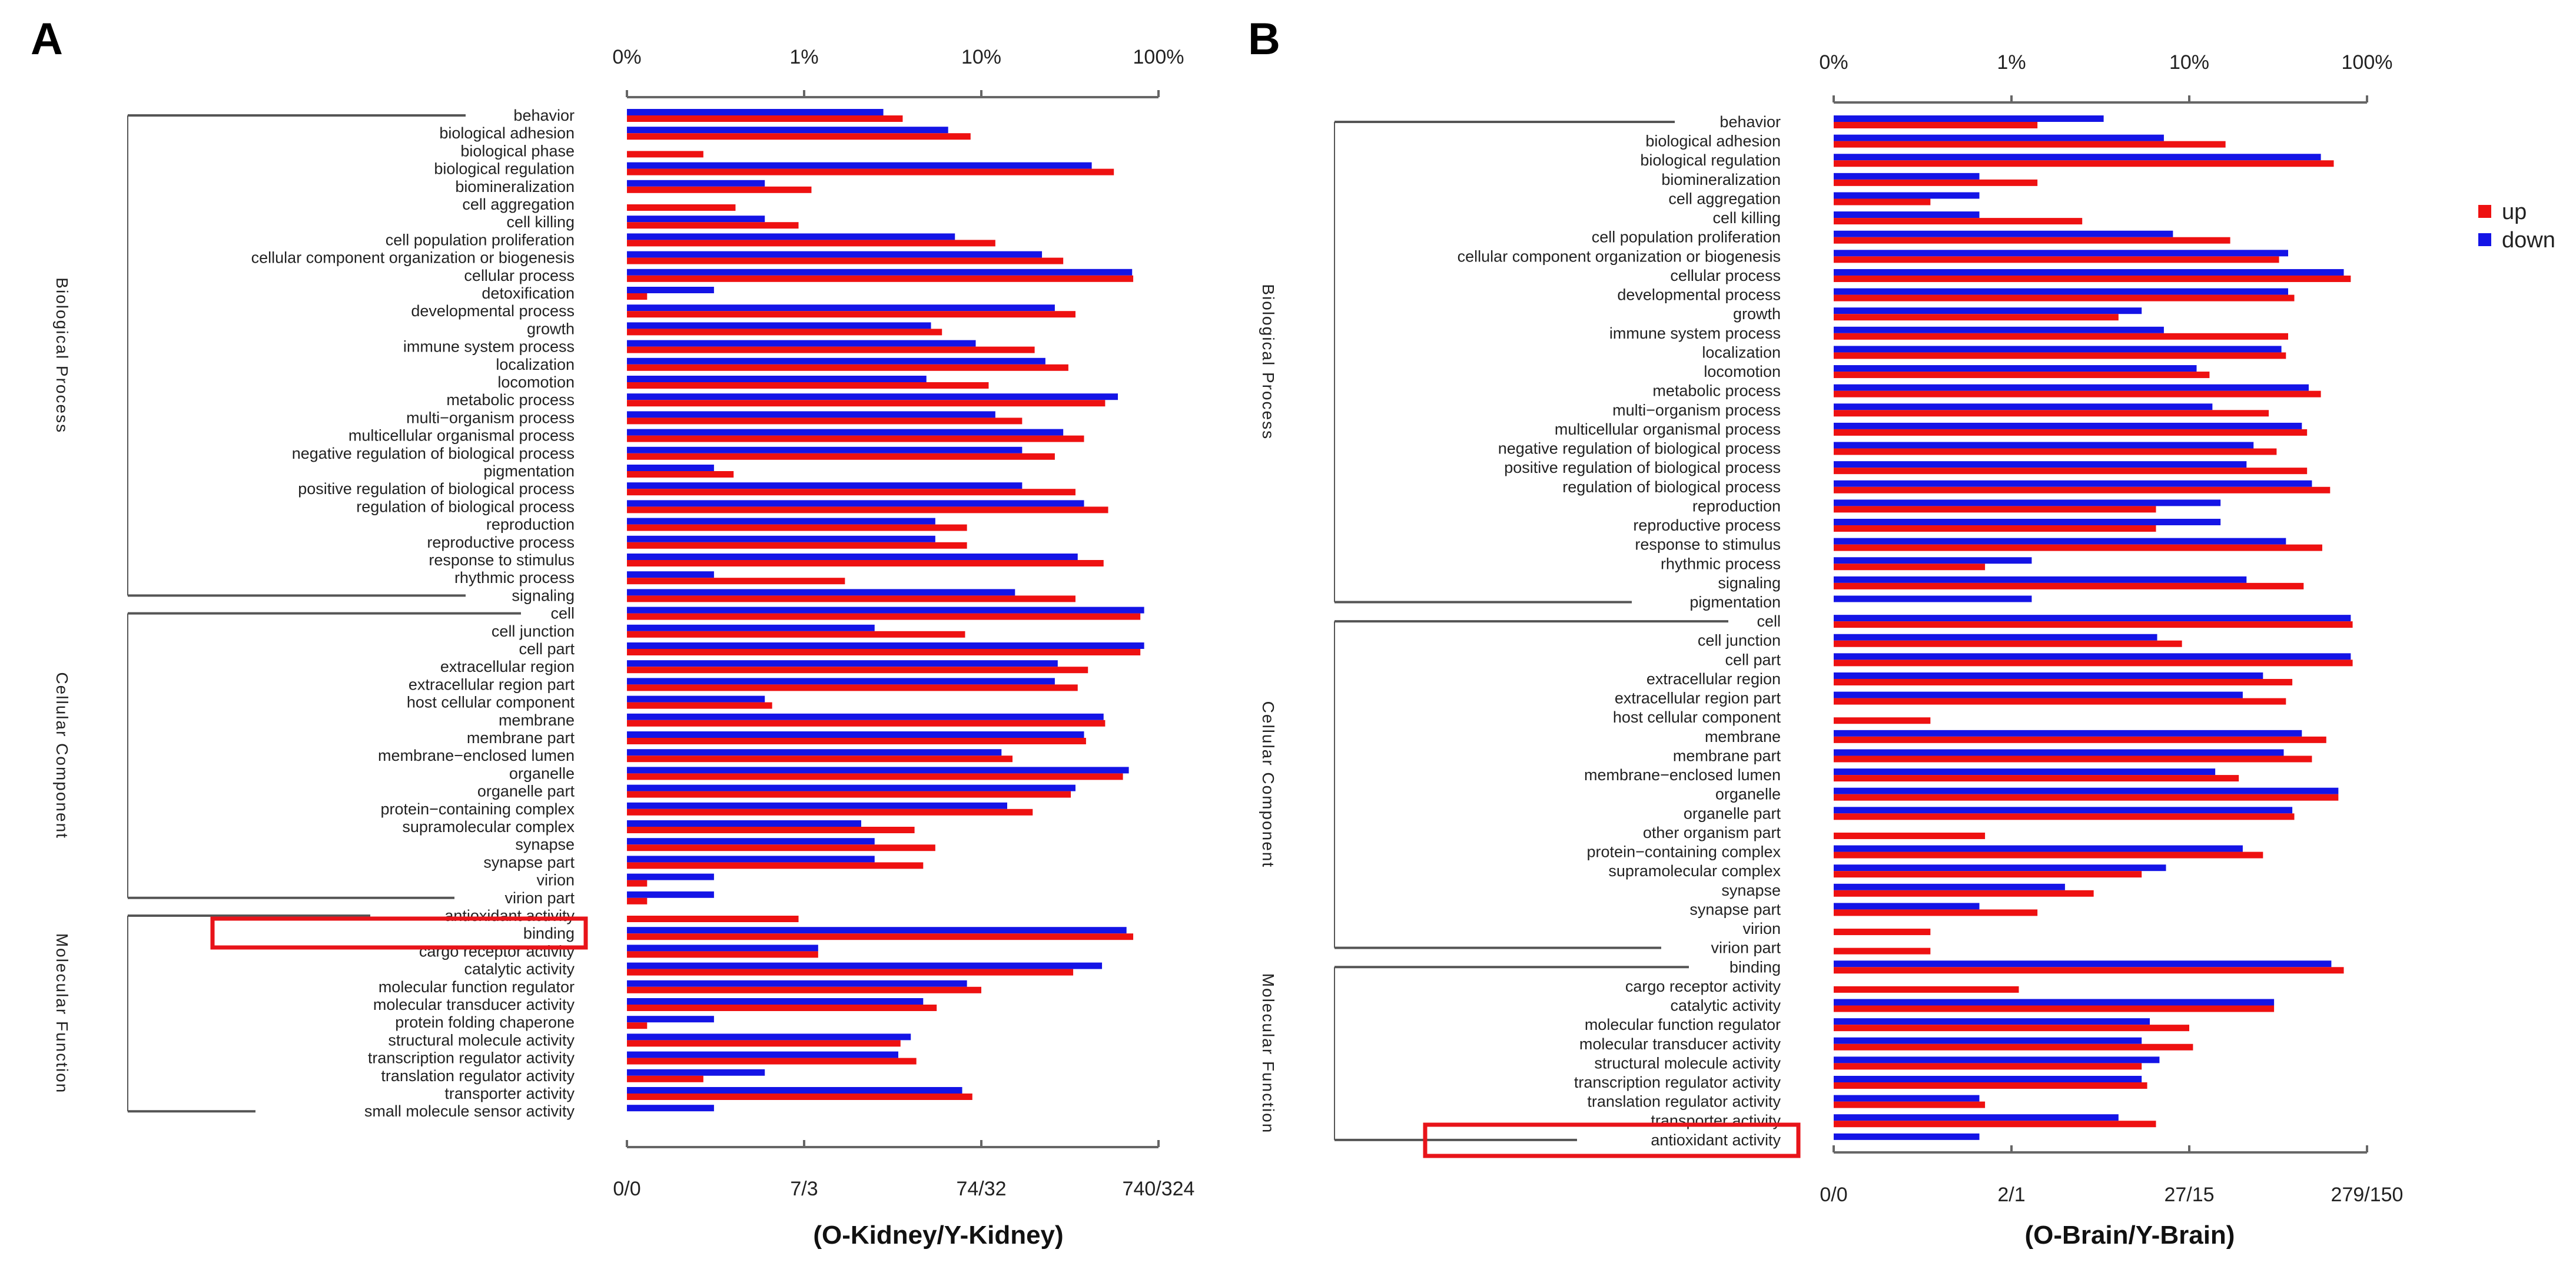  What do you see at coordinates (542, 773) in the screenshot?
I see `term-label: organelle` at bounding box center [542, 773].